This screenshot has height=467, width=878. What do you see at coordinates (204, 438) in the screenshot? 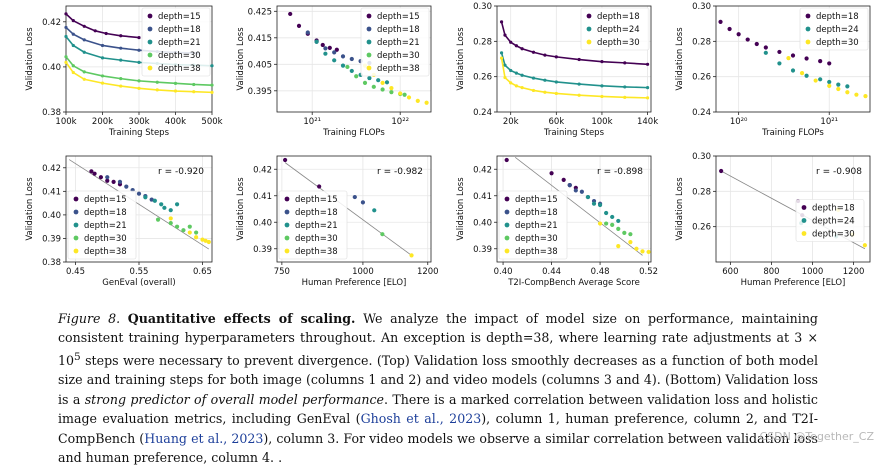
I see `citation-link-huang: Huang et al., 2023` at bounding box center [204, 438].